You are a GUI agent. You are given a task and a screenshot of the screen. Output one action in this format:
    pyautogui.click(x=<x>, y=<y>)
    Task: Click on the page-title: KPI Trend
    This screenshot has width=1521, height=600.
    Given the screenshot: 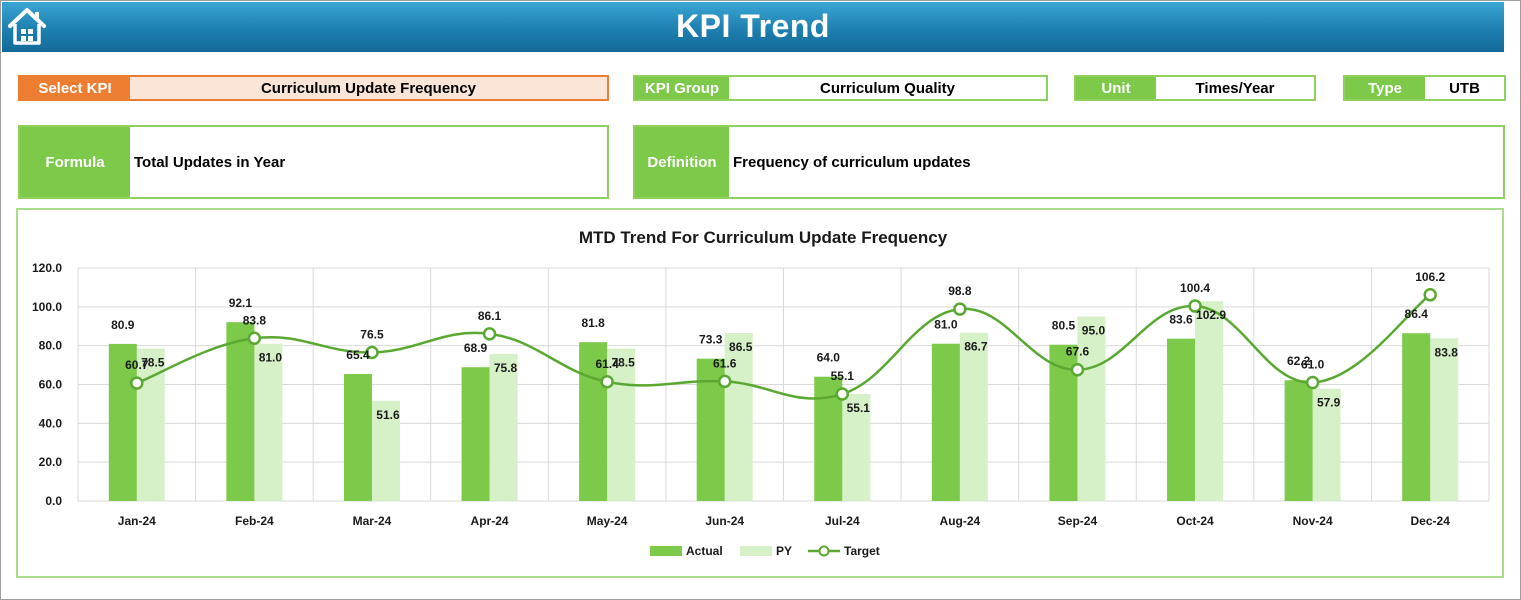 What is the action you would take?
    pyautogui.click(x=753, y=26)
    